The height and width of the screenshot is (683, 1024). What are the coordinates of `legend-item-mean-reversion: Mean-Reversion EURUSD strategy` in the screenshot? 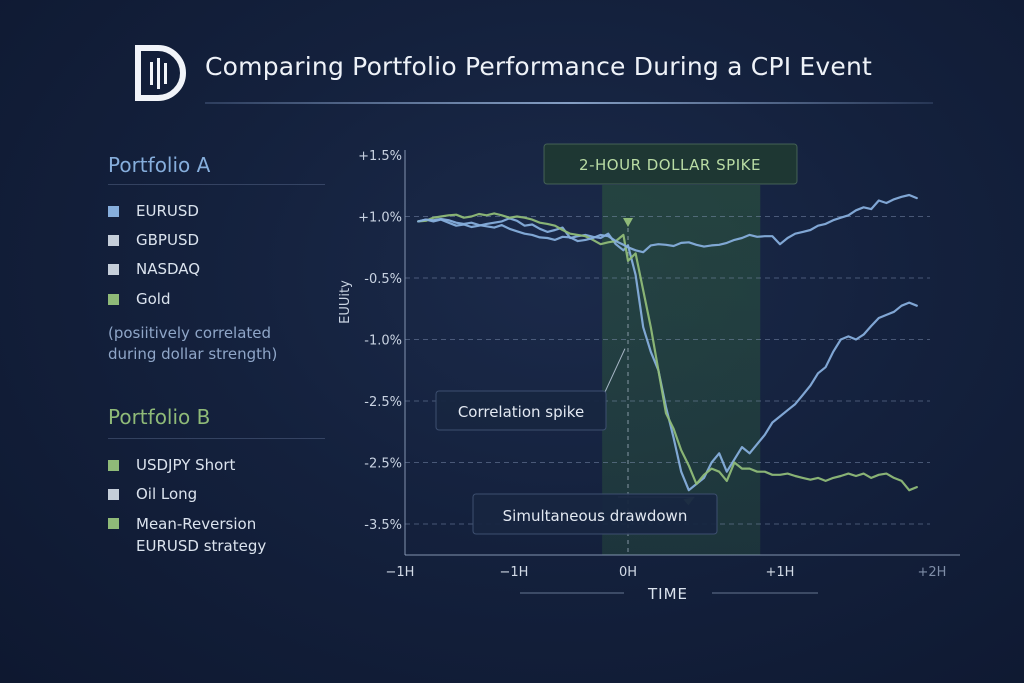 It's located at (187, 535).